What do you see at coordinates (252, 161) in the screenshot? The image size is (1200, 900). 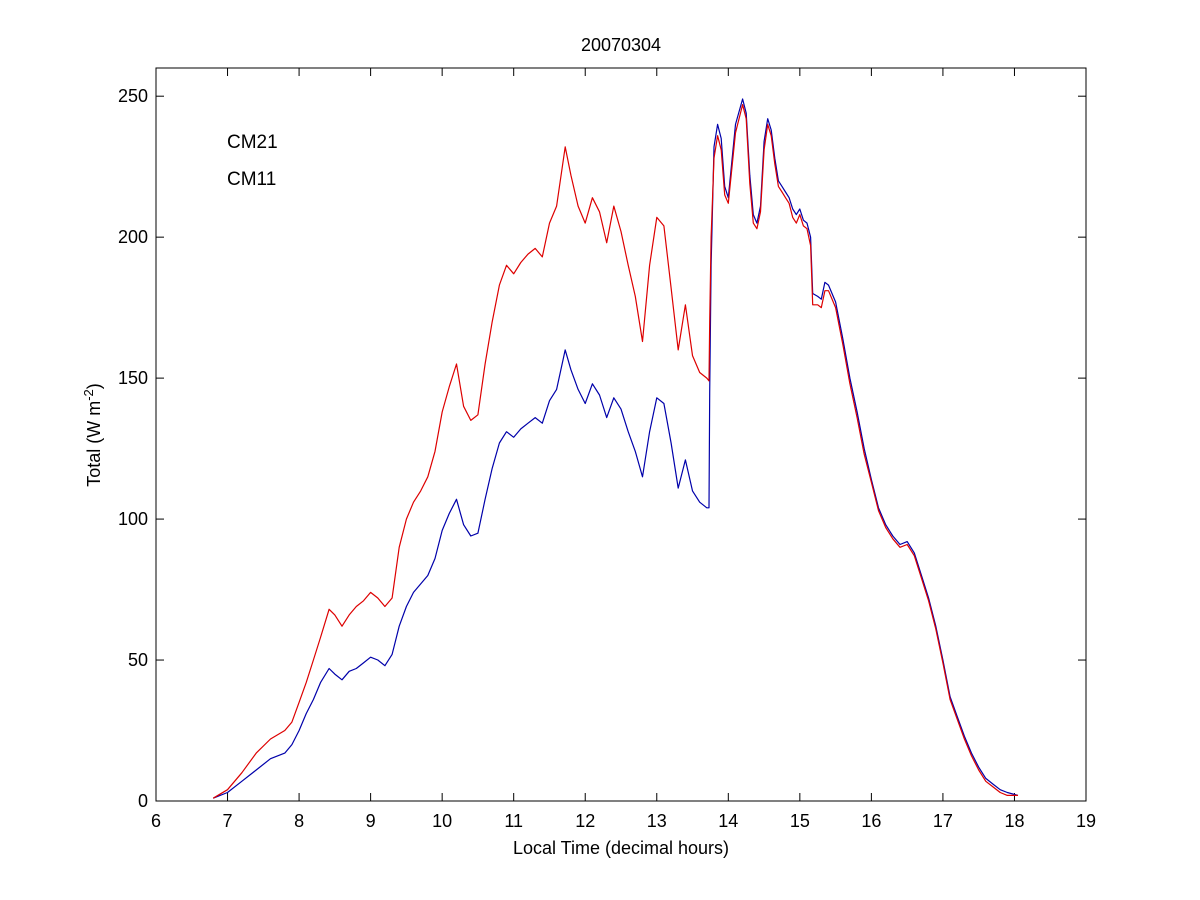 I see `legend: CM21 CM11` at bounding box center [252, 161].